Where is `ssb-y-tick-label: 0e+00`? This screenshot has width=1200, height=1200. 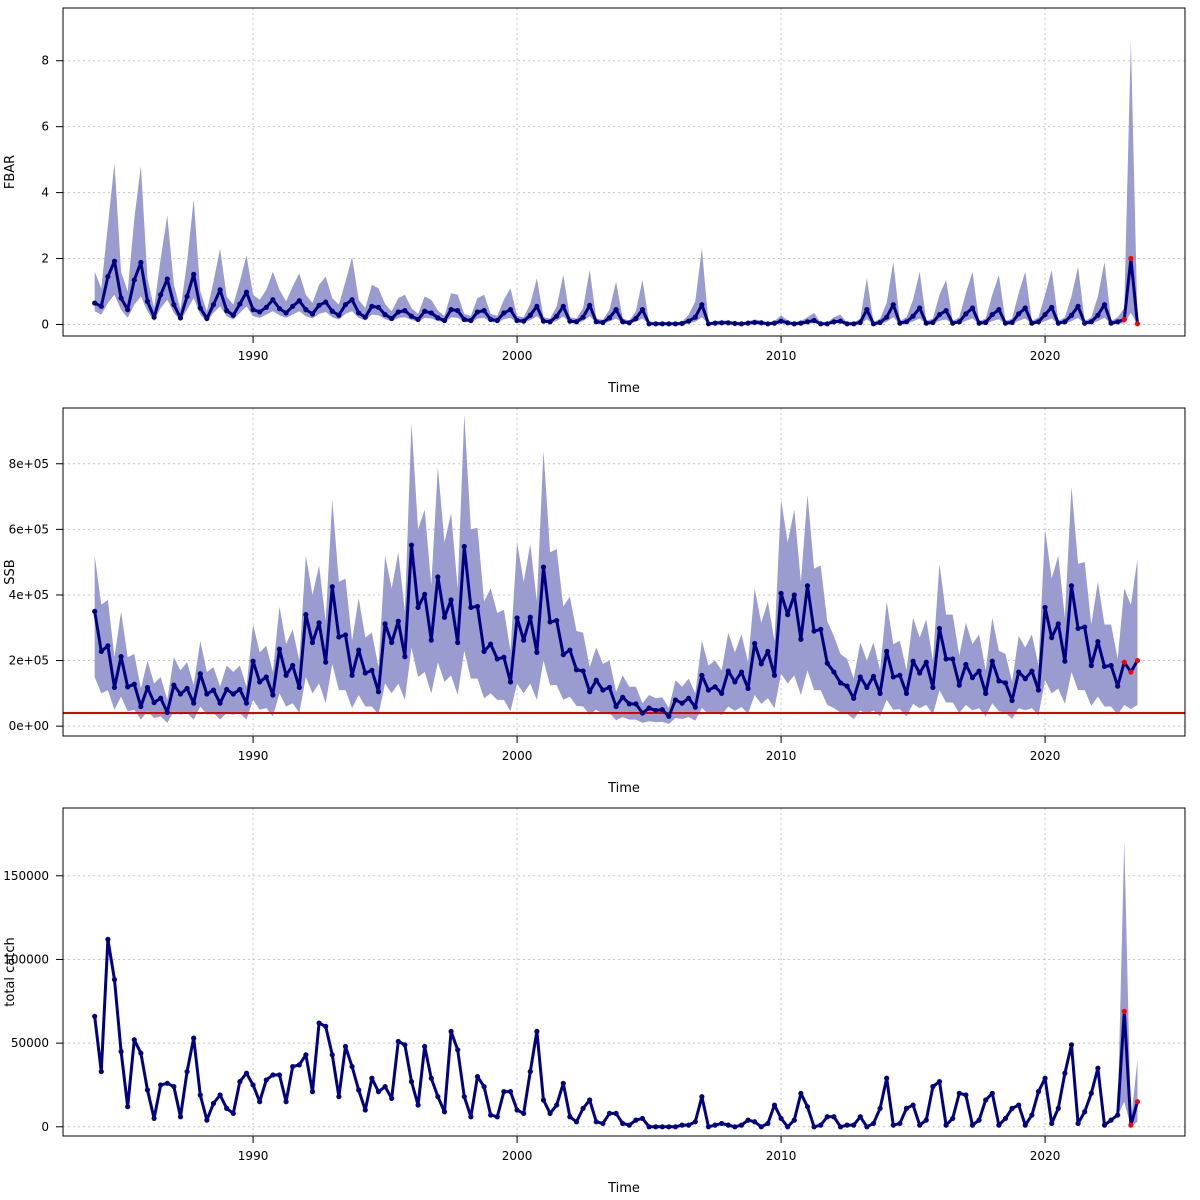
ssb-y-tick-label: 0e+00 is located at coordinates (29, 726).